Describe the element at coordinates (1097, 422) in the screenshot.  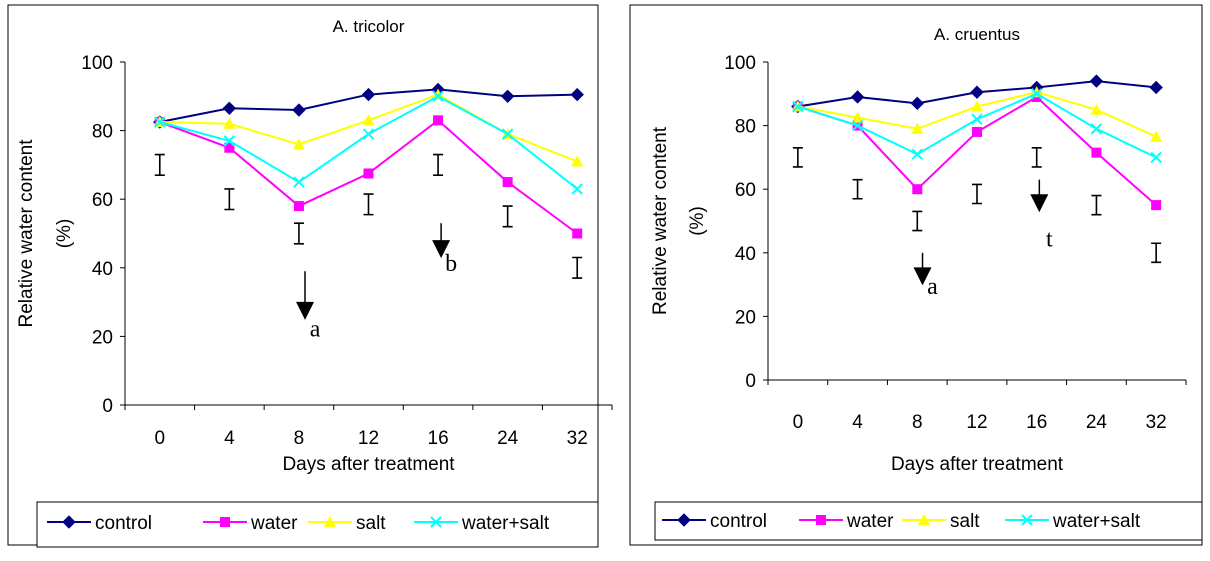
I see `x-tick-label: 24` at that location.